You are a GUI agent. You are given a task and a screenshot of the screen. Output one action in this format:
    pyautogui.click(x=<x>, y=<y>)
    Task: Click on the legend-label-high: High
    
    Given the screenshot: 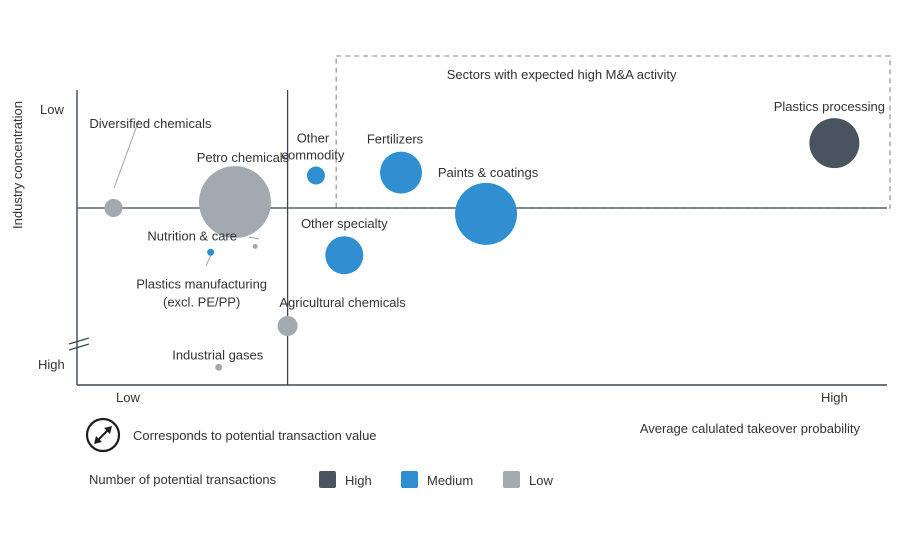 What is the action you would take?
    pyautogui.click(x=358, y=480)
    